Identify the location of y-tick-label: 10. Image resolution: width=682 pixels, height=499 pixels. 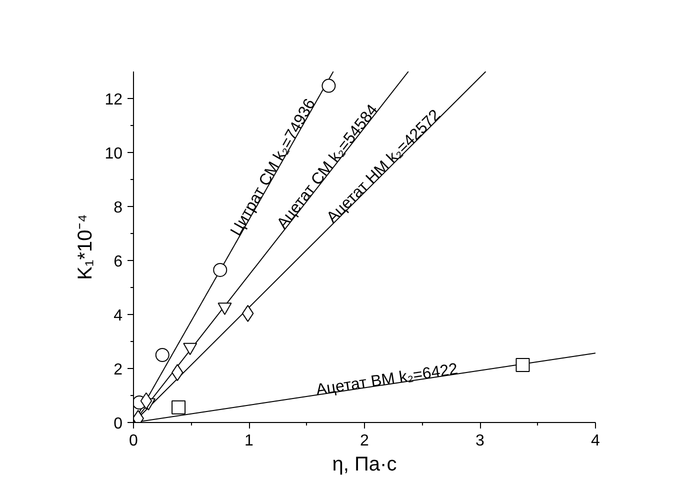
(113, 154).